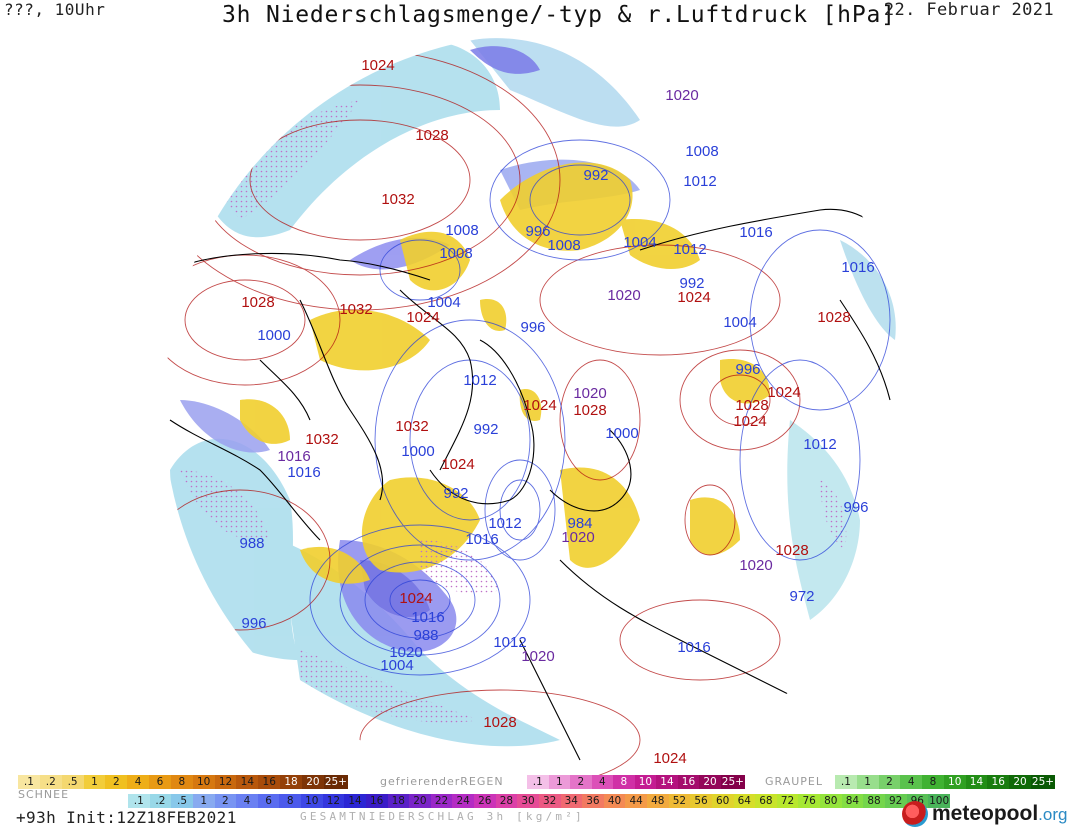 This screenshot has height=833, width=1080. What do you see at coordinates (636, 801) in the screenshot?
I see `legend-swatch: 44` at bounding box center [636, 801].